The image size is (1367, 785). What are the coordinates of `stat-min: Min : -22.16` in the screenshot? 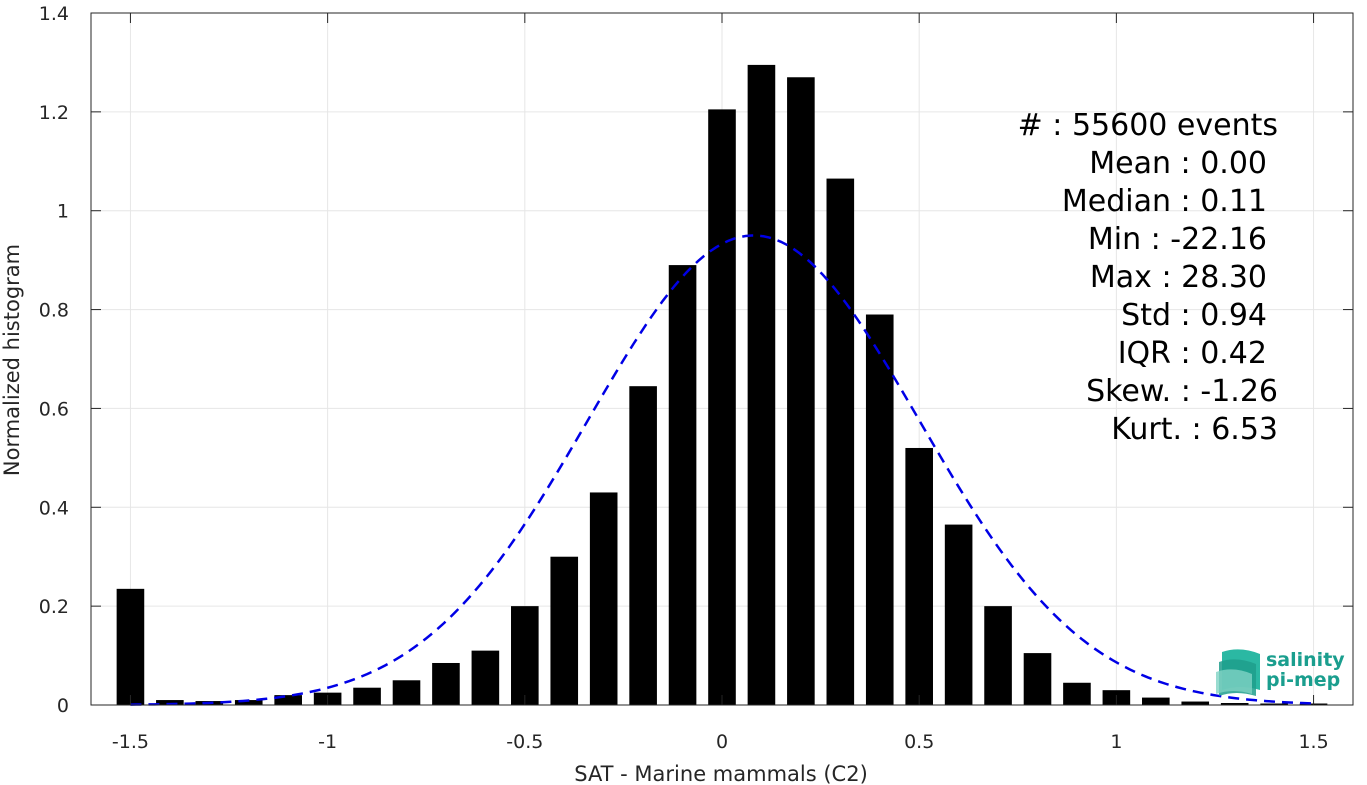 It's located at (1177, 239).